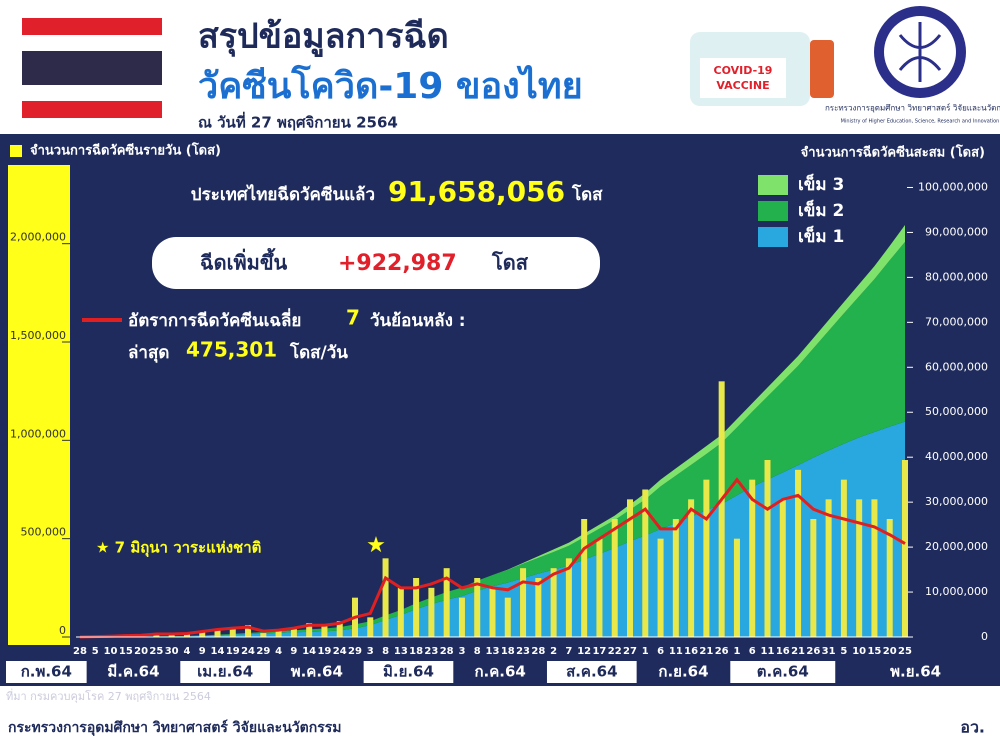 The height and width of the screenshot is (750, 1000). Describe the element at coordinates (956, 366) in the screenshot. I see `y2-tick-label: 60,000,000` at that location.